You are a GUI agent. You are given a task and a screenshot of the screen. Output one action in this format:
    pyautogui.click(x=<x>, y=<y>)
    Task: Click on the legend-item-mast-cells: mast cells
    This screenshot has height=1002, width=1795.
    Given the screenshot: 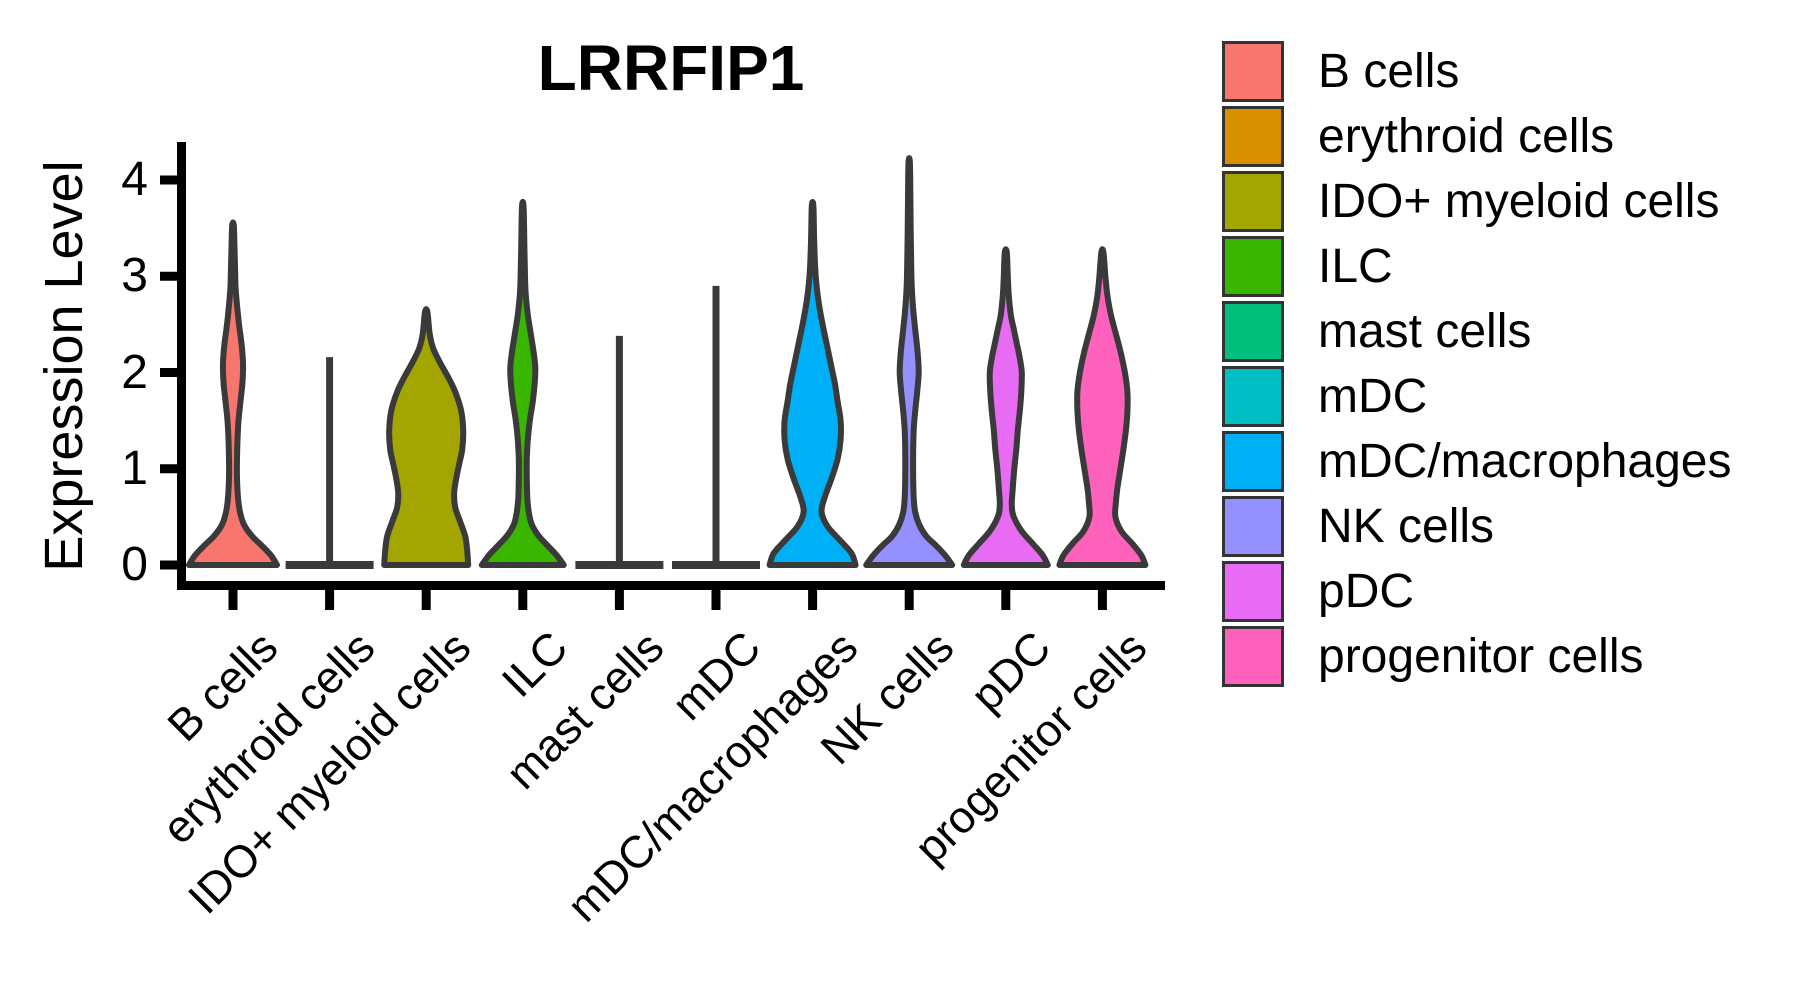 What is the action you would take?
    pyautogui.click(x=1476, y=331)
    